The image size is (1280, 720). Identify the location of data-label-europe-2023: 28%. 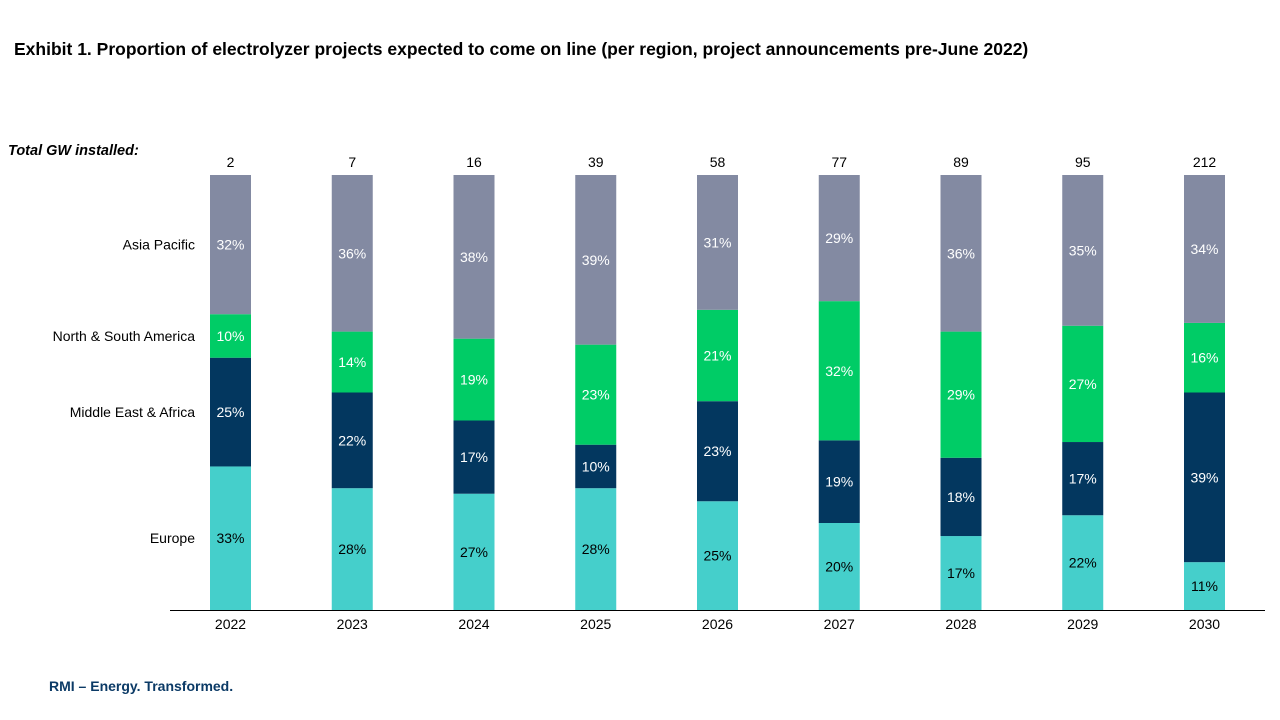
(352, 549).